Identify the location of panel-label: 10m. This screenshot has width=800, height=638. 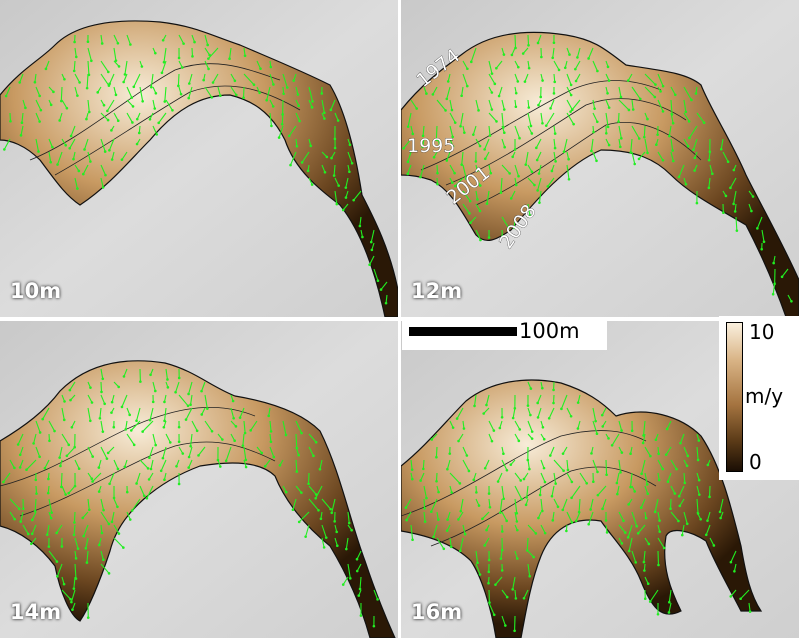
(36, 291).